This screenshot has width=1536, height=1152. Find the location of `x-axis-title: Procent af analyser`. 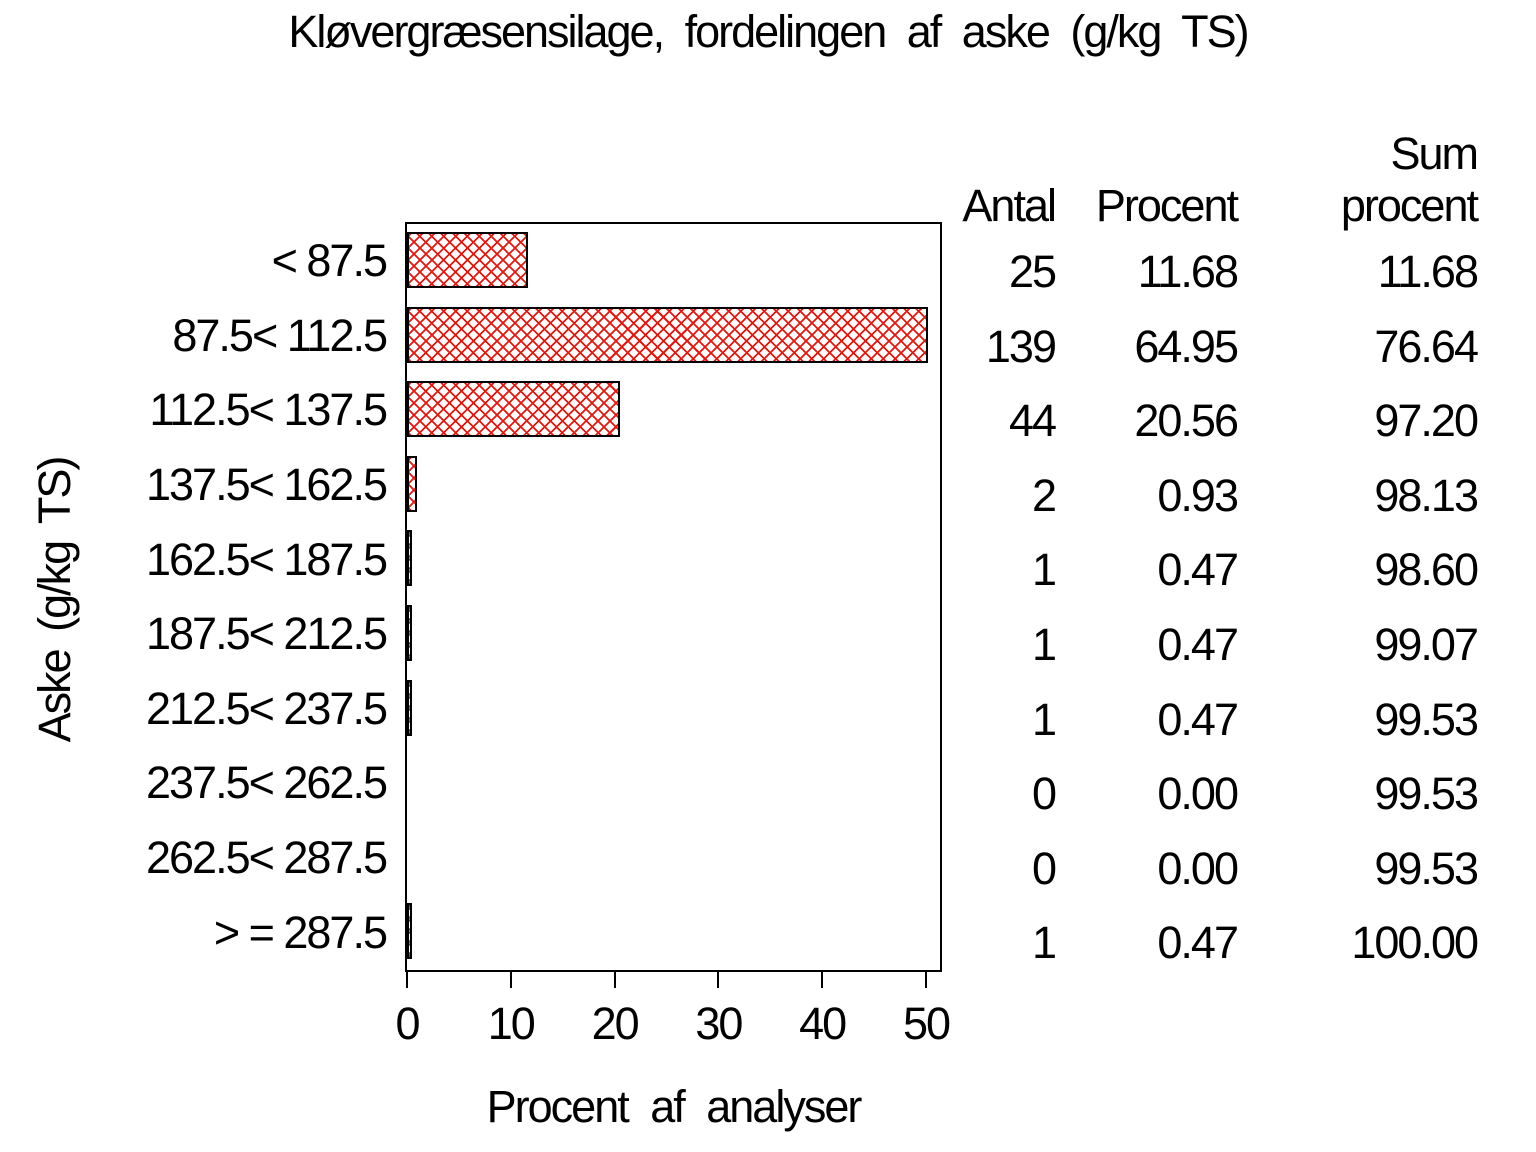

x-axis-title: Procent af analyser is located at coordinates (674, 1106).